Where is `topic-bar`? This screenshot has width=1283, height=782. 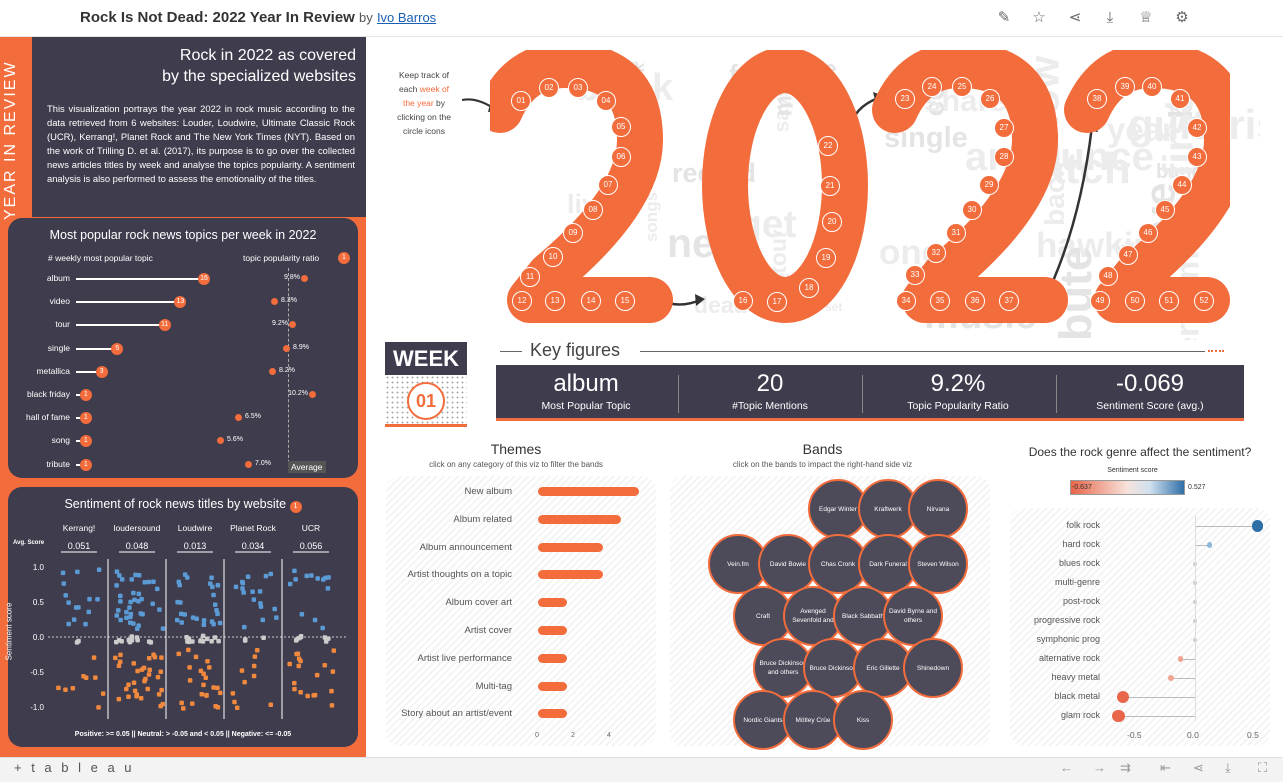 topic-bar is located at coordinates (139, 279).